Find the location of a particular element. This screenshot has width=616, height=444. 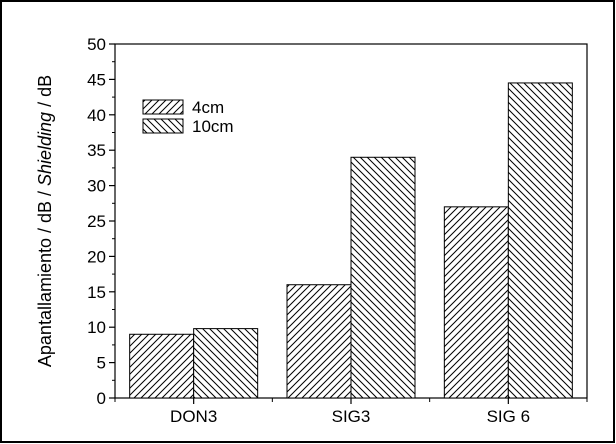

y-axis-title: Apantallamiento / dB / Shielding / dB is located at coordinates (45, 221).